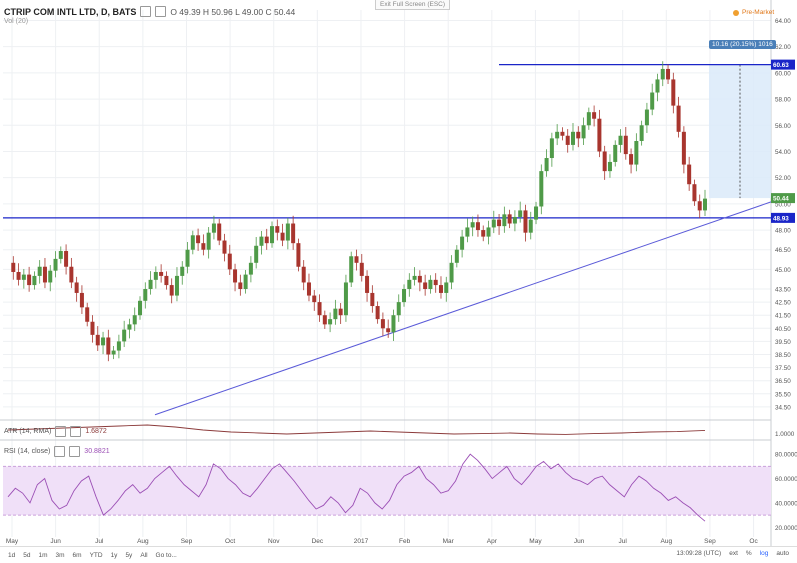 Image resolution: width=797 pixels, height=563 pixels. I want to click on x-tick-4: Sep, so click(187, 541).